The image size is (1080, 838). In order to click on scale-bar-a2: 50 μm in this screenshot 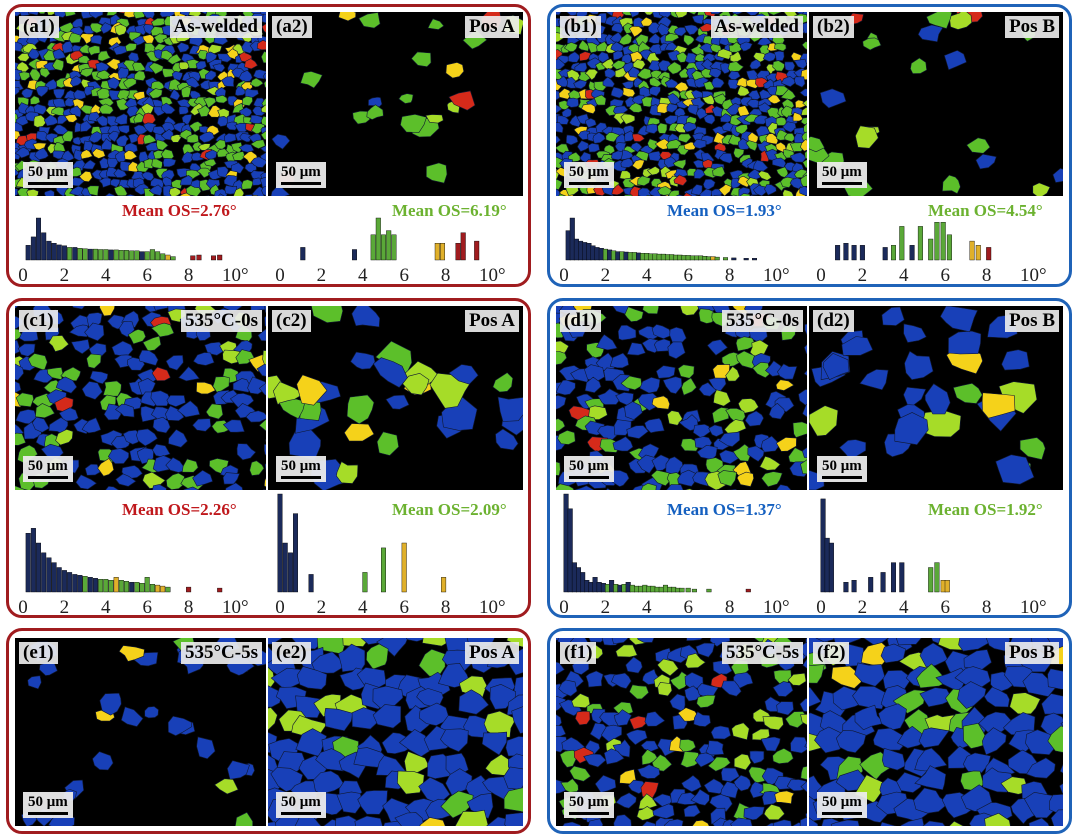, I will do `click(301, 175)`.